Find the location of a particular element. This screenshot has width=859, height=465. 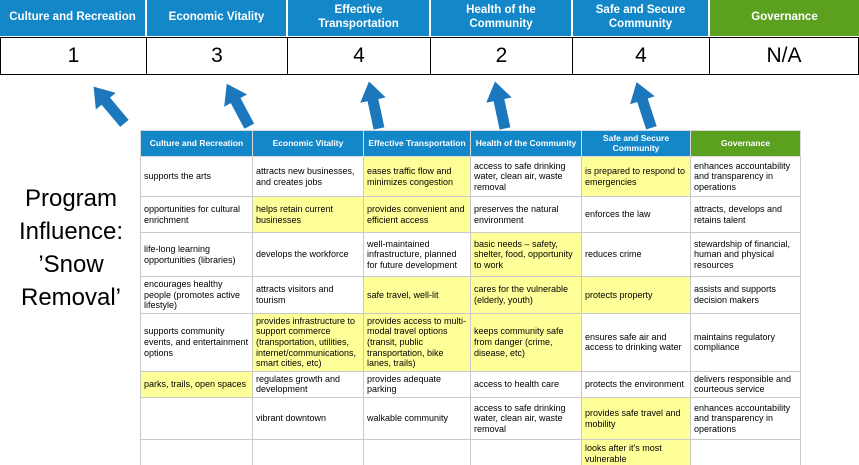

score-row: 1 3 4 2 4 N/A is located at coordinates (429, 56).